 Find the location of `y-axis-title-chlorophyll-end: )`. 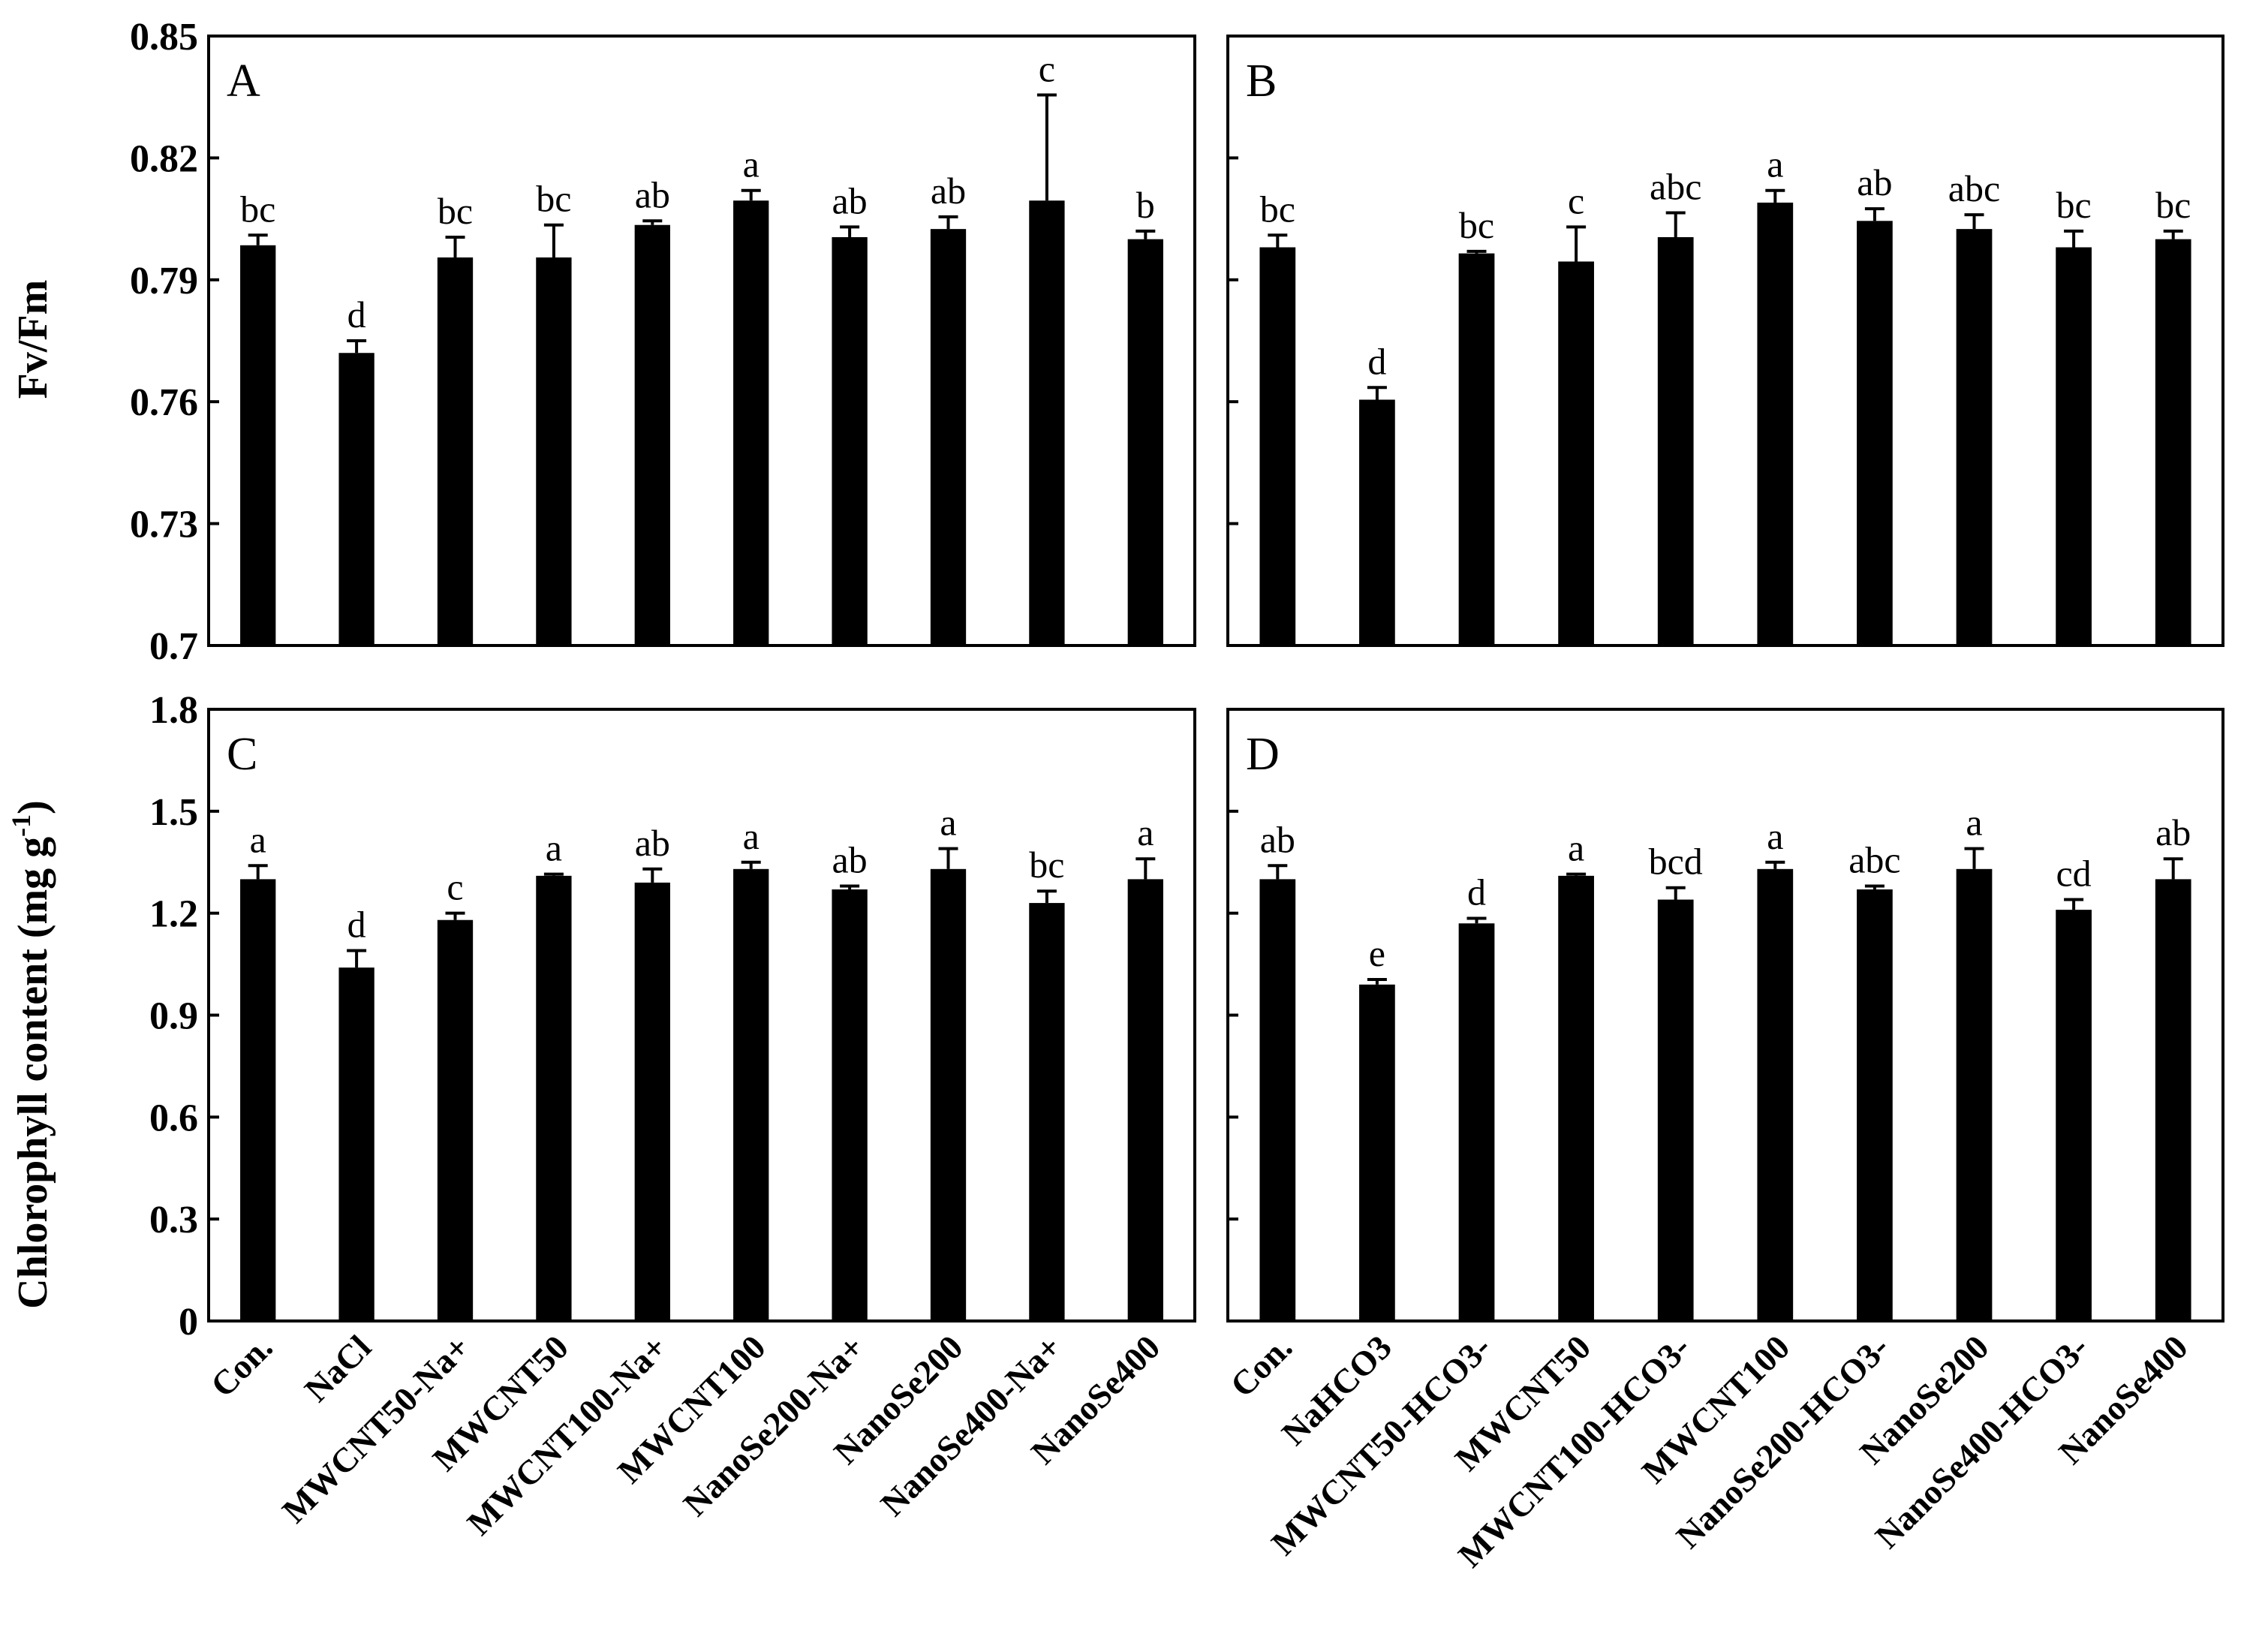

y-axis-title-chlorophyll-end: ) is located at coordinates (33, 807).